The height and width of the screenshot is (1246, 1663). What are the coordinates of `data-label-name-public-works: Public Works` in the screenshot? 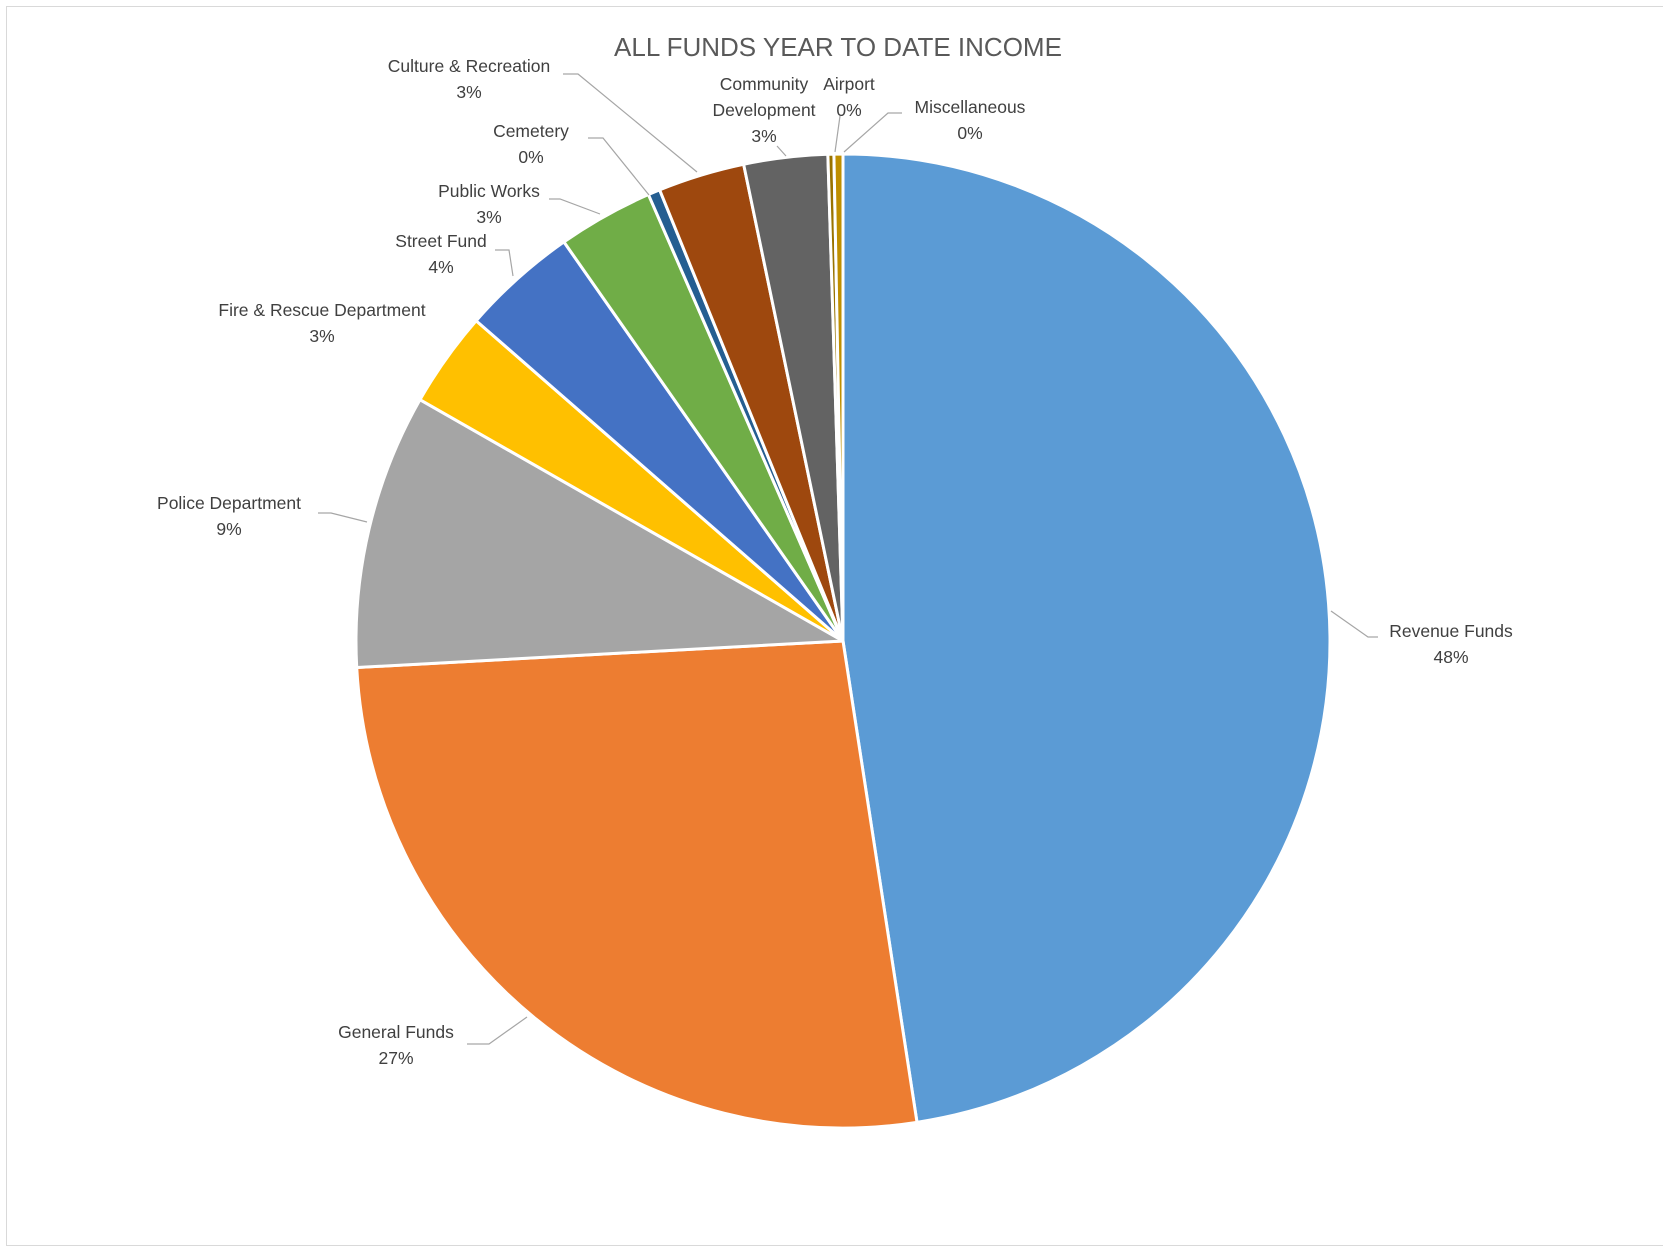 It's located at (489, 191).